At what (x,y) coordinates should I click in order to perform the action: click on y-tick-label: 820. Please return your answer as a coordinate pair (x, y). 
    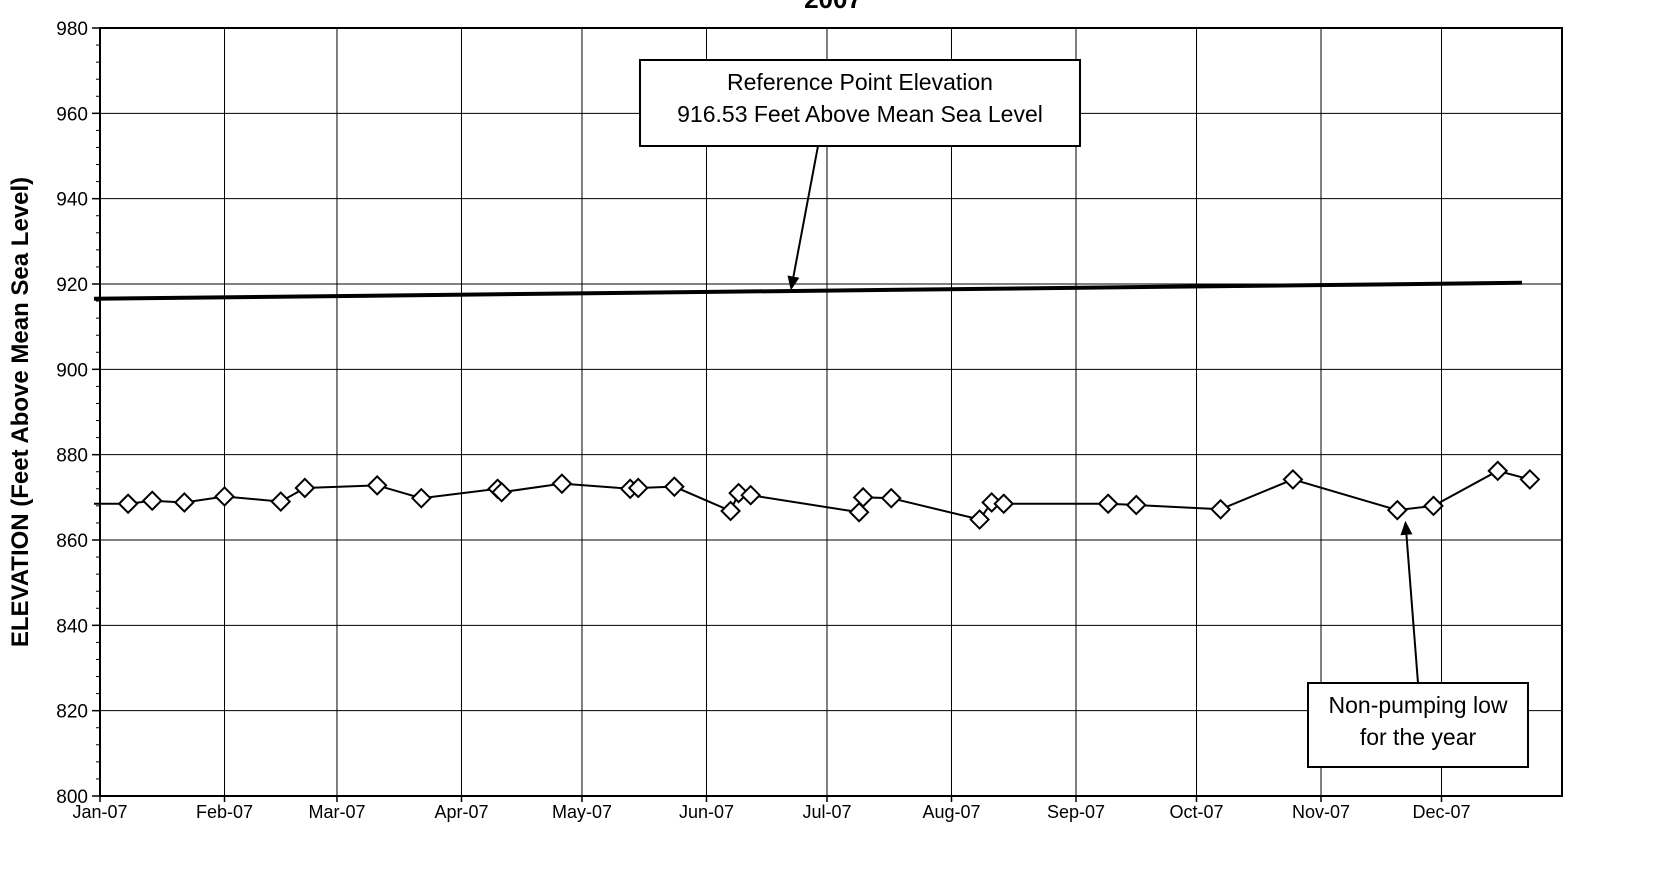
    Looking at the image, I should click on (72, 712).